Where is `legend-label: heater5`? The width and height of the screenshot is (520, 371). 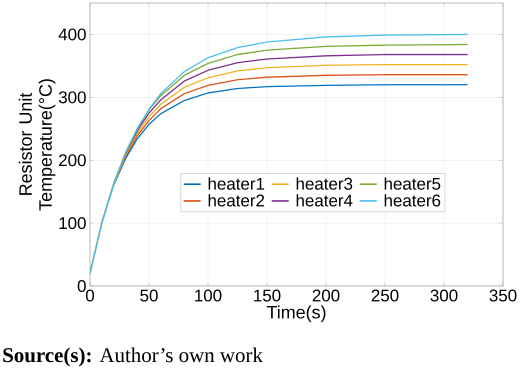
legend-label: heater5 is located at coordinates (412, 183).